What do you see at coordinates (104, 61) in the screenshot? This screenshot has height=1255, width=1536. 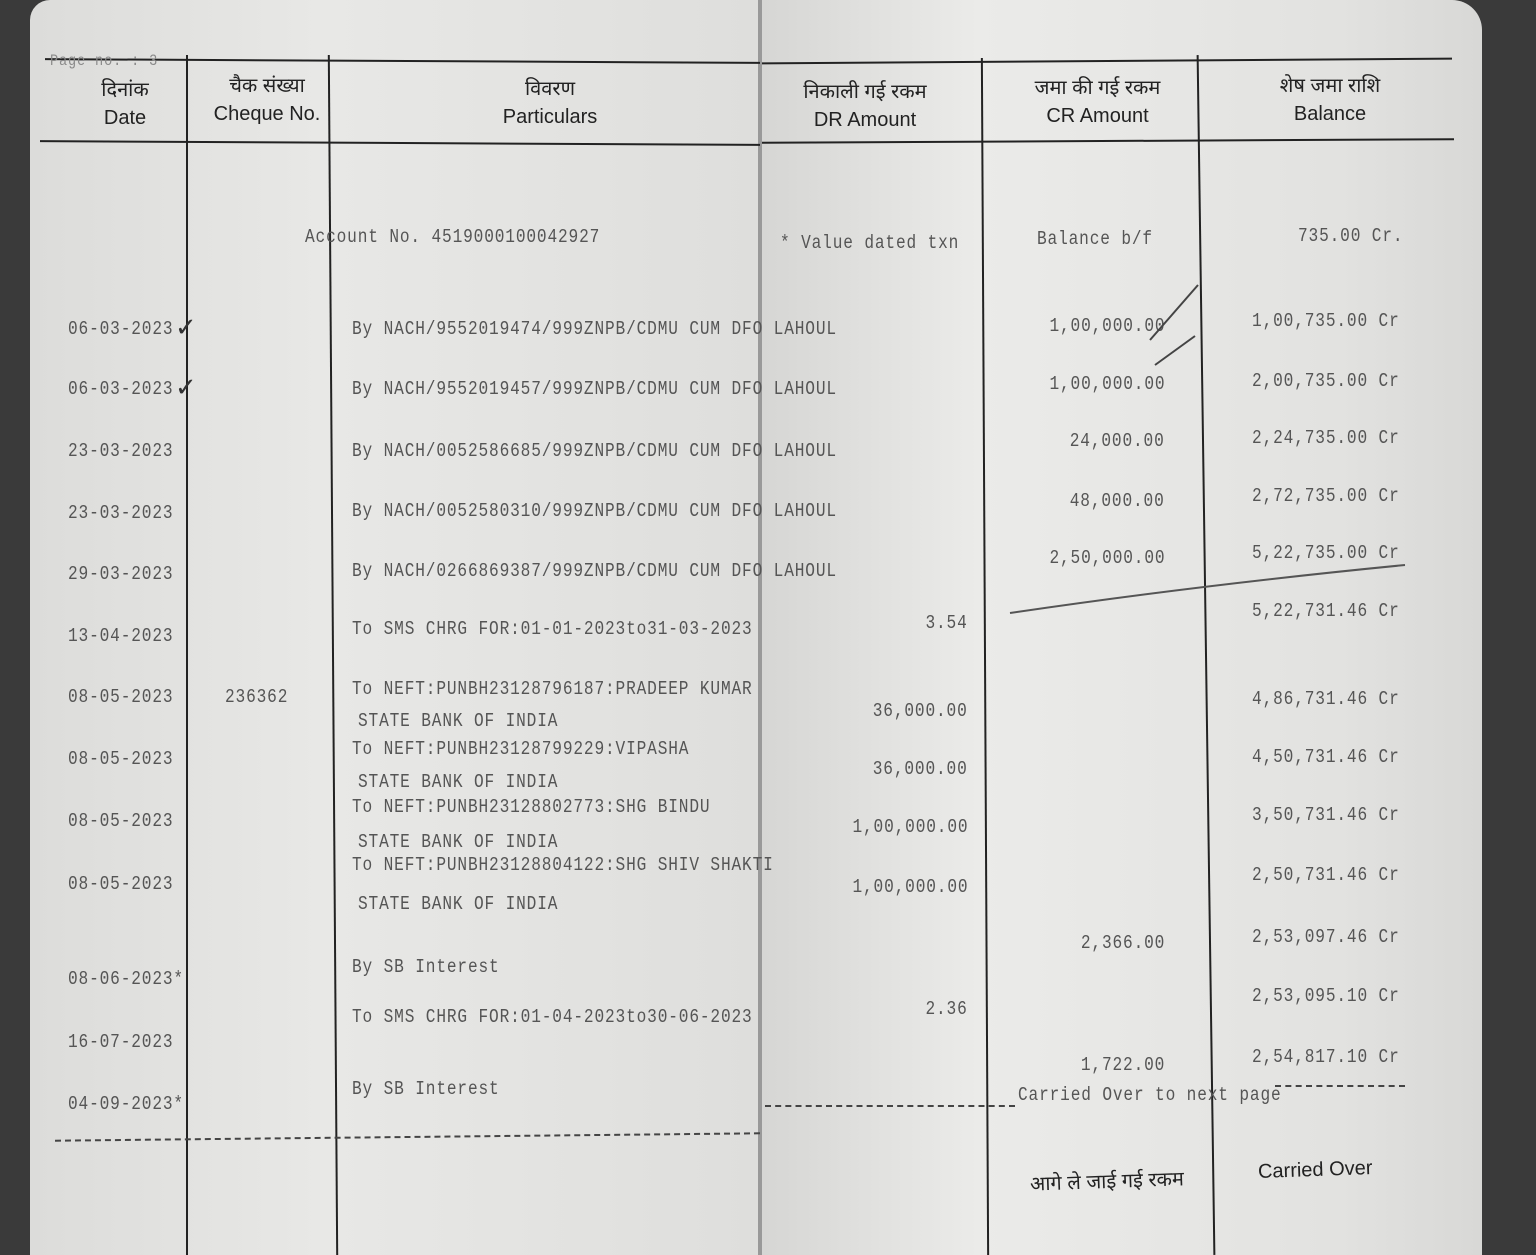 I see `page-number: Page no. : 3` at bounding box center [104, 61].